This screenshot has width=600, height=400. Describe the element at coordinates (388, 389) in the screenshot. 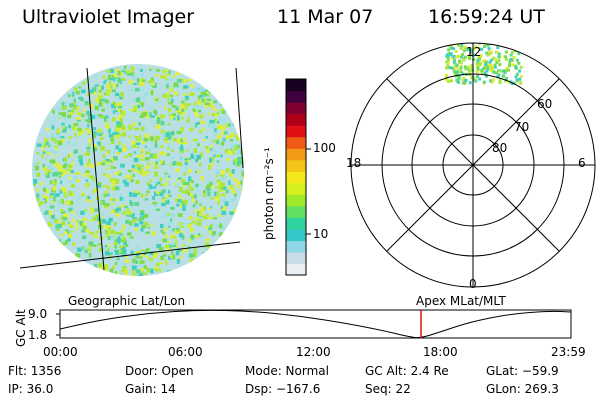

I see `sequence-number: Seq: 22` at that location.